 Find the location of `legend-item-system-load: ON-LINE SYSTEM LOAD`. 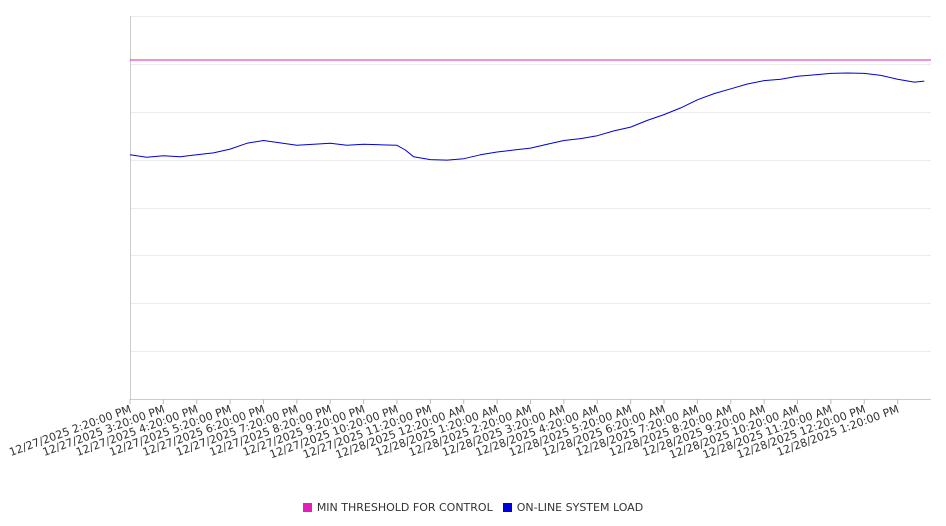

legend-item-system-load: ON-LINE SYSTEM LOAD is located at coordinates (573, 507).